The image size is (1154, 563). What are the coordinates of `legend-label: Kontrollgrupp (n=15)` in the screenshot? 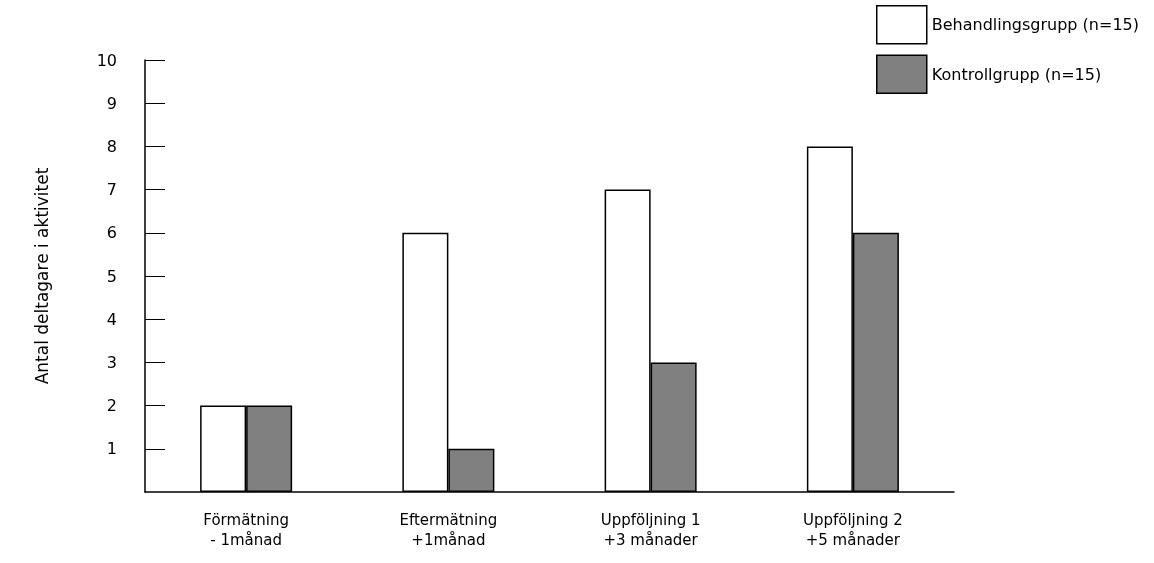 It's located at (1016, 74).